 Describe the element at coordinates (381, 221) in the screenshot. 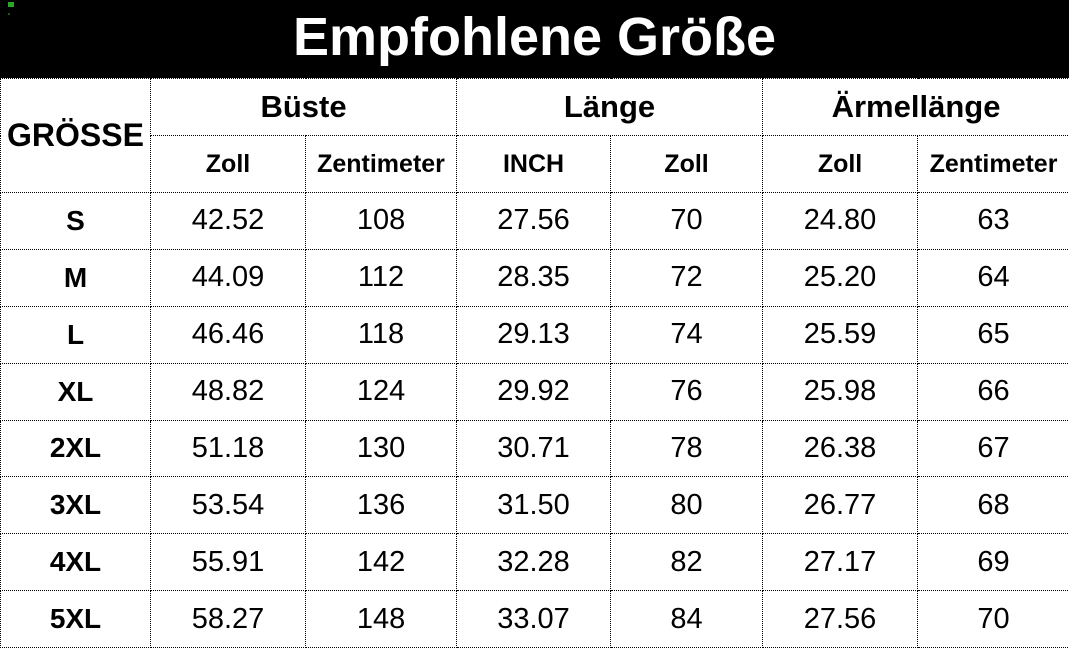

I see `value-cell: 108` at that location.